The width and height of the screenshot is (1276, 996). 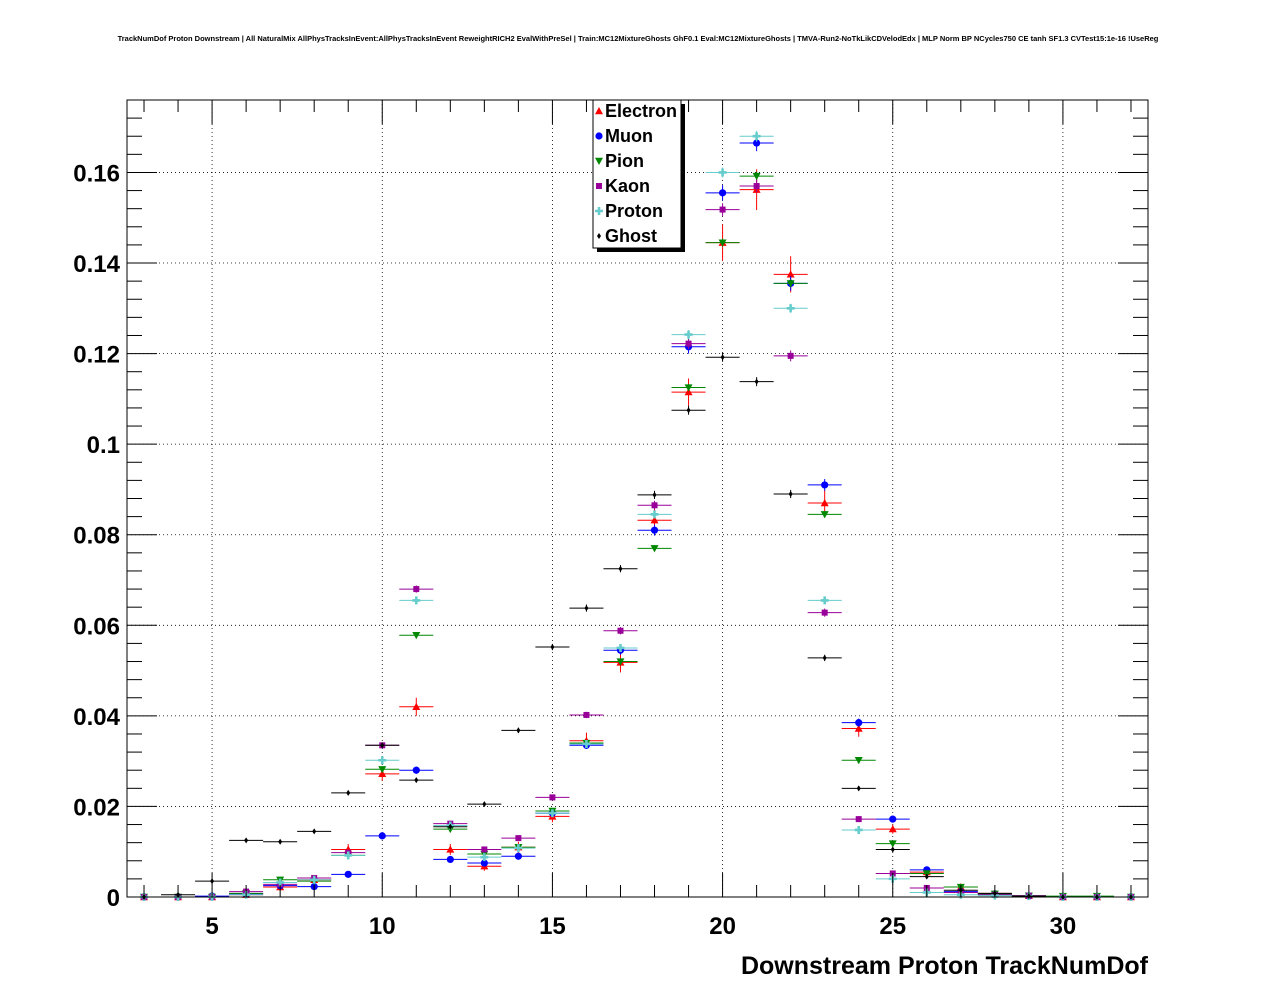 I want to click on y-tick-label: 0.04, so click(x=96, y=717).